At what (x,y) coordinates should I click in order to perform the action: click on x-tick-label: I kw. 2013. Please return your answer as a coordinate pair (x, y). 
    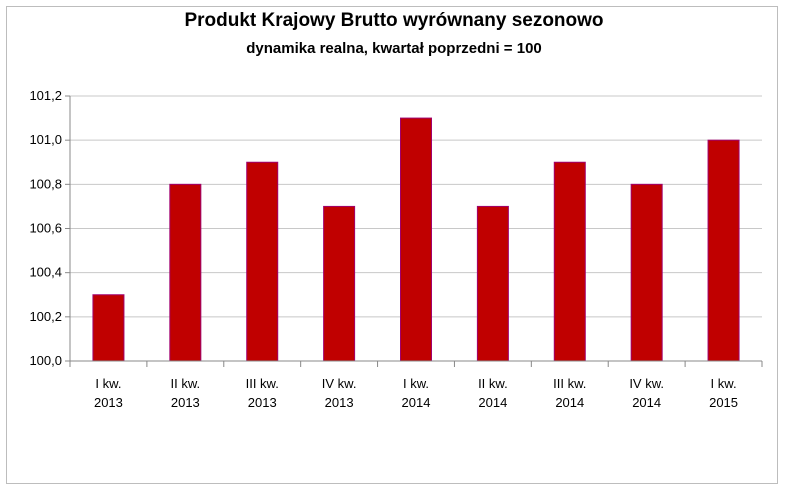
    Looking at the image, I should click on (108, 393).